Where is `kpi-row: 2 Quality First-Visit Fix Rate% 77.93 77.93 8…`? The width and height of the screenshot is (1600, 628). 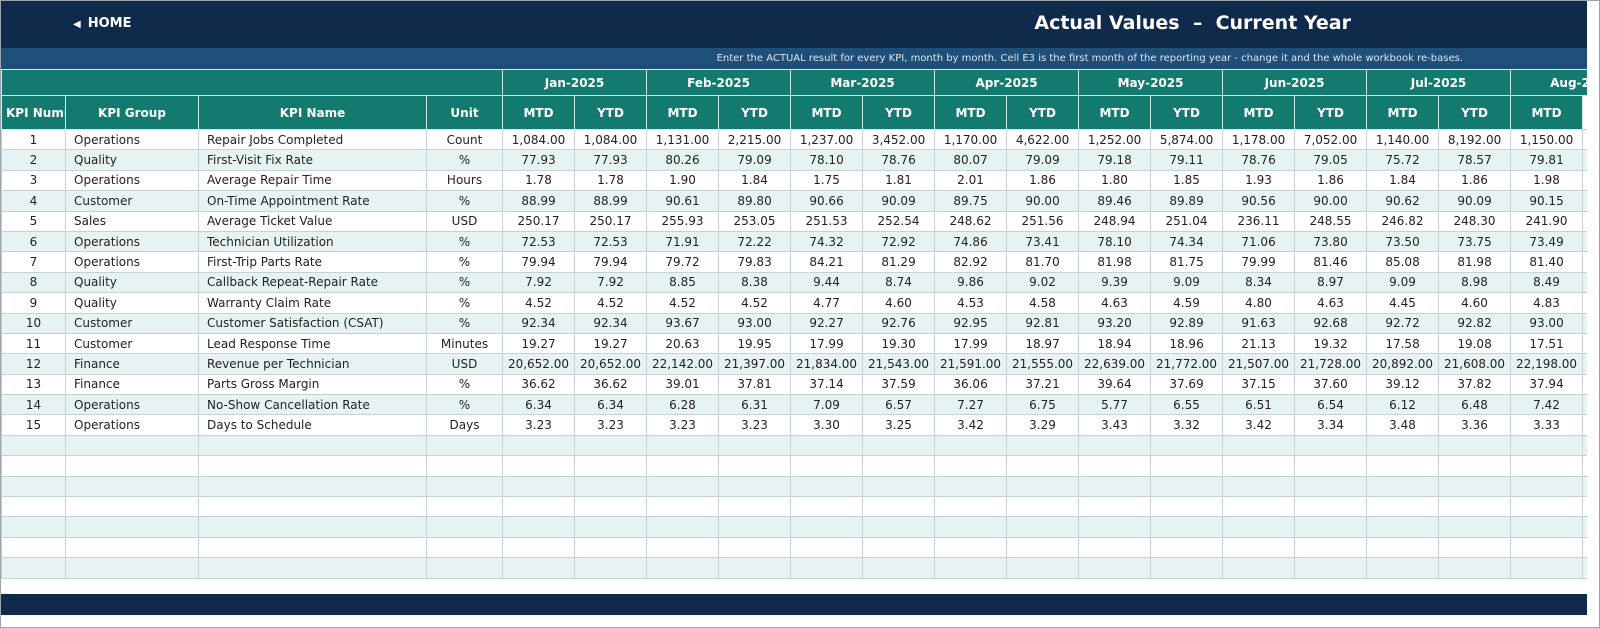 kpi-row: 2 Quality First-Visit Fix Rate% 77.93 77.93 8… is located at coordinates (794, 160).